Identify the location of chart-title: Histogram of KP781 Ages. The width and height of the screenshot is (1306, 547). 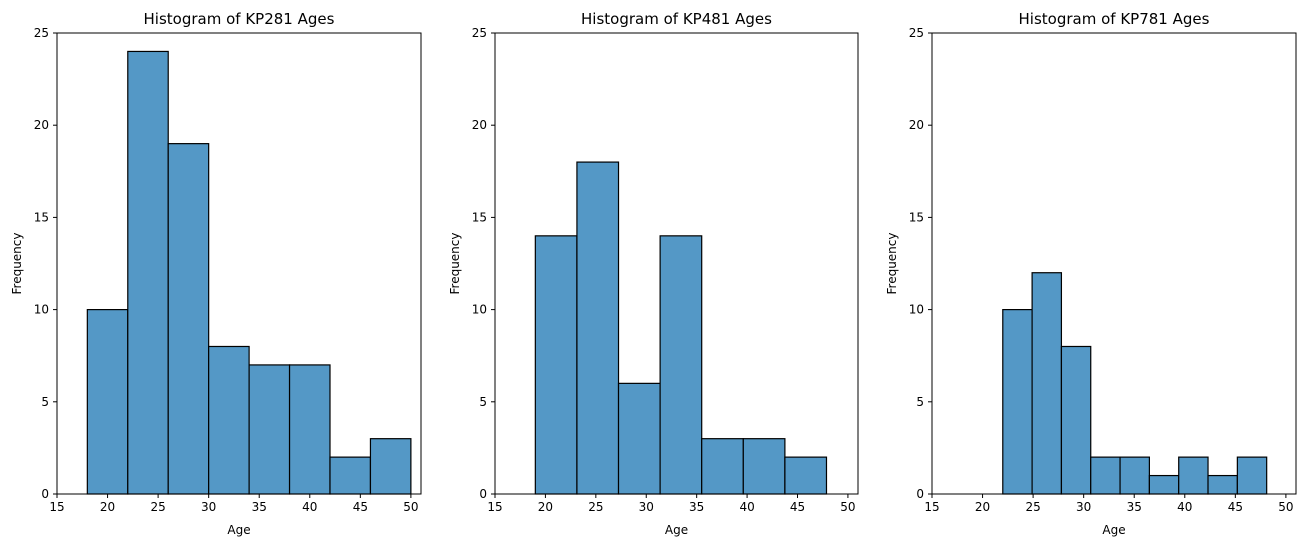
(1114, 19).